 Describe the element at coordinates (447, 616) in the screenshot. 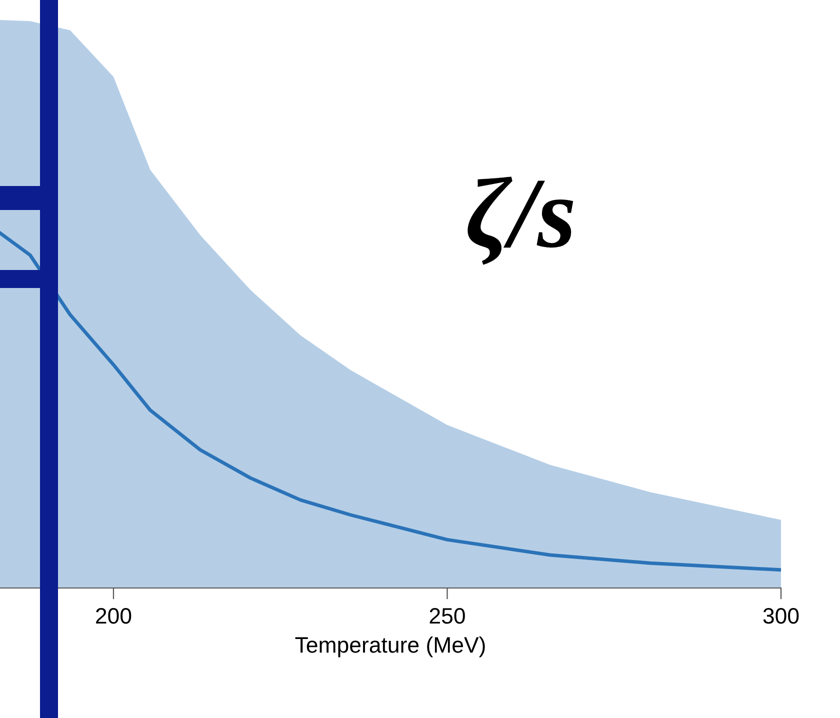

I see `x-tick-label: 250` at that location.